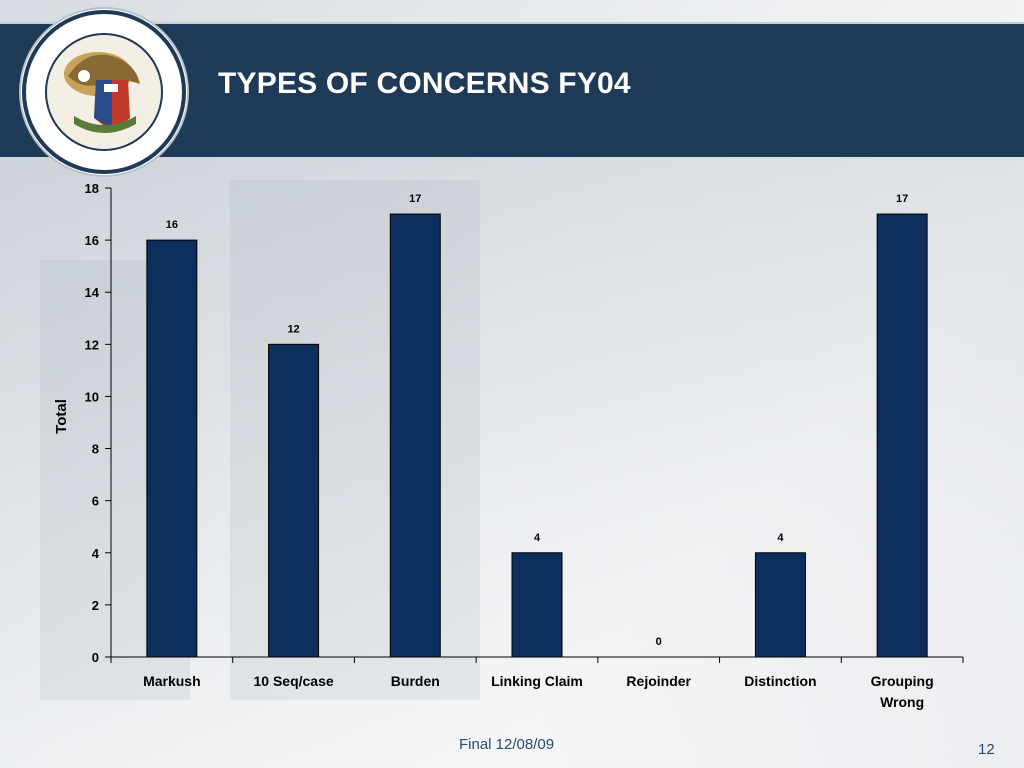 Image resolution: width=1024 pixels, height=768 pixels. What do you see at coordinates (92, 344) in the screenshot?
I see `y-tick-label: 12` at bounding box center [92, 344].